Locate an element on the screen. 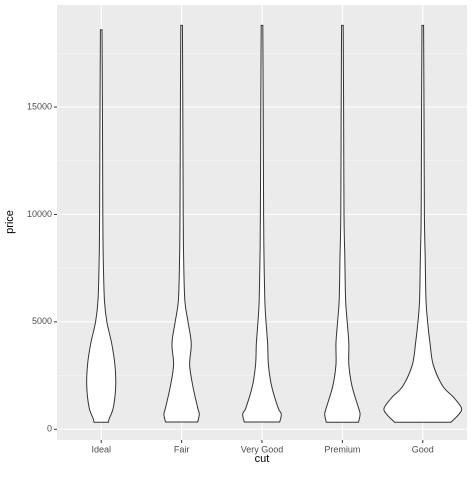 The height and width of the screenshot is (479, 474). x-tick-label: Good is located at coordinates (423, 449).